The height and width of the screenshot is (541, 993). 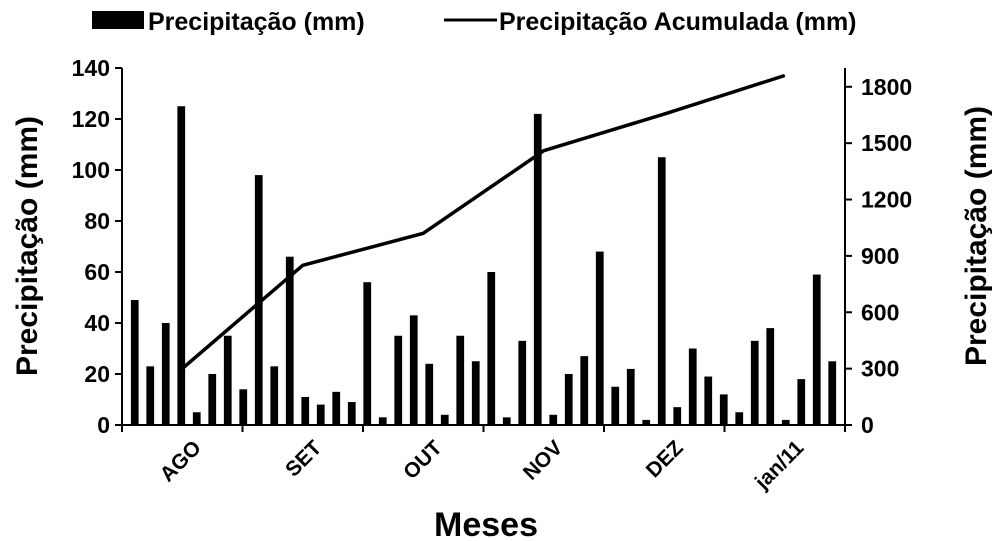 What do you see at coordinates (97, 272) in the screenshot?
I see `left-tick-label: 60` at bounding box center [97, 272].